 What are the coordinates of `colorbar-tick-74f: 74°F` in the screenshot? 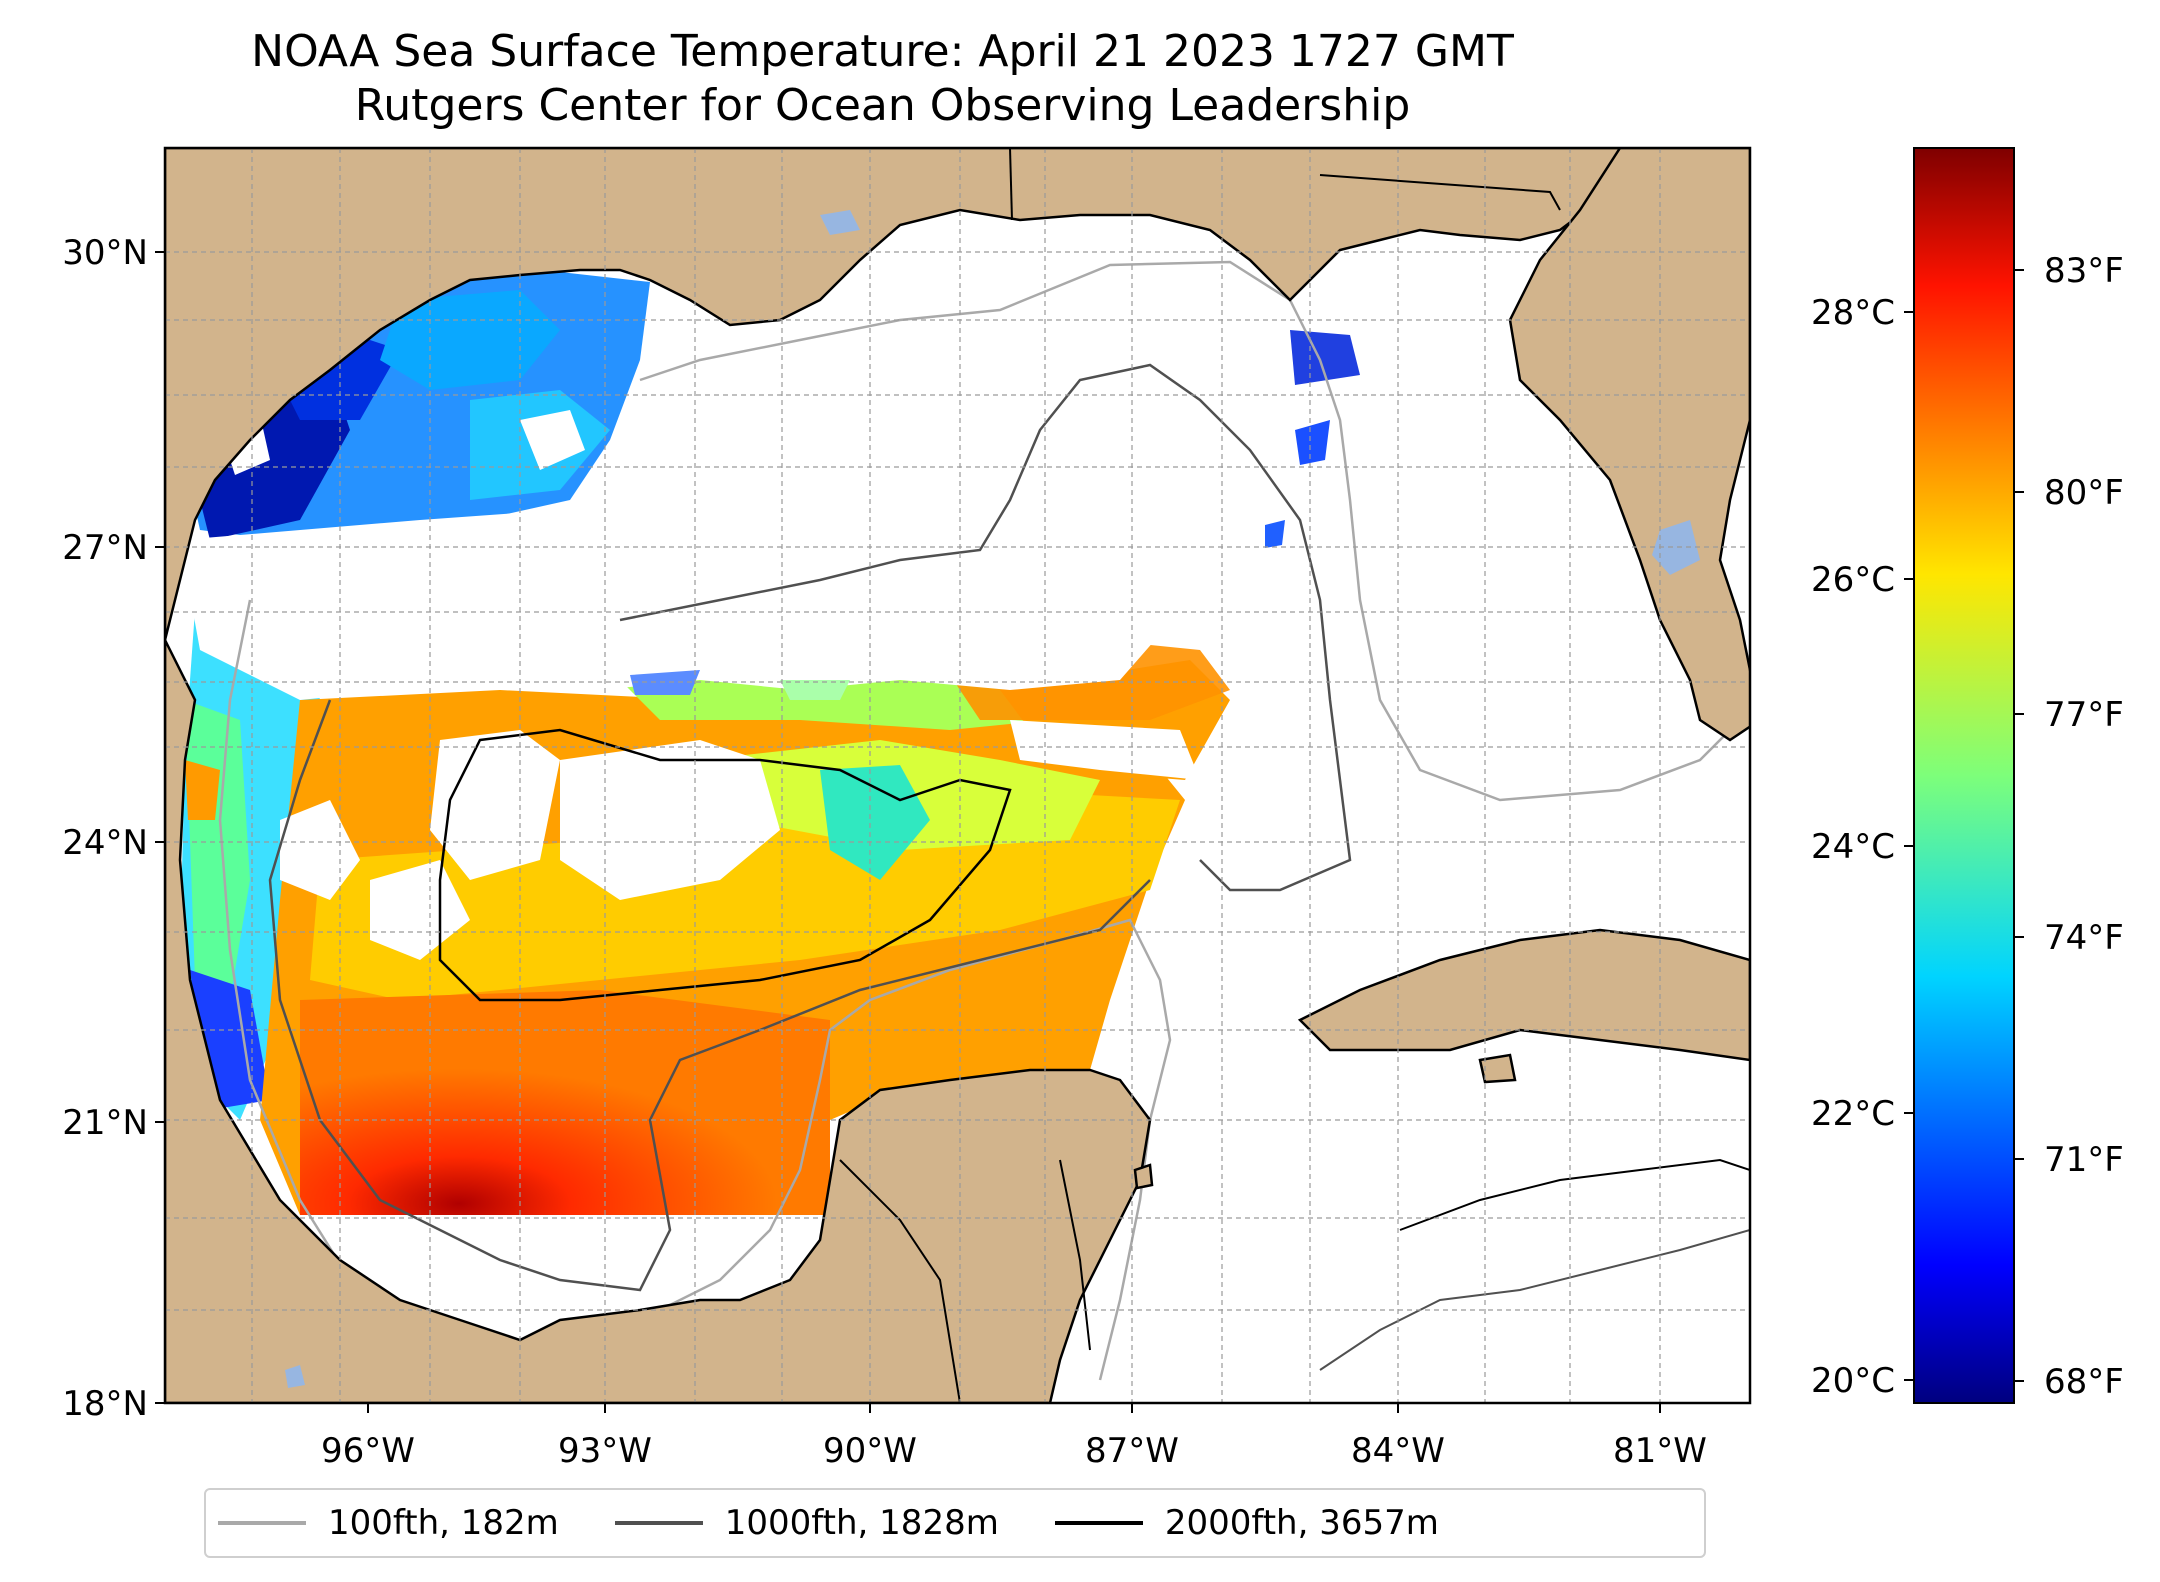 It's located at (2084, 938).